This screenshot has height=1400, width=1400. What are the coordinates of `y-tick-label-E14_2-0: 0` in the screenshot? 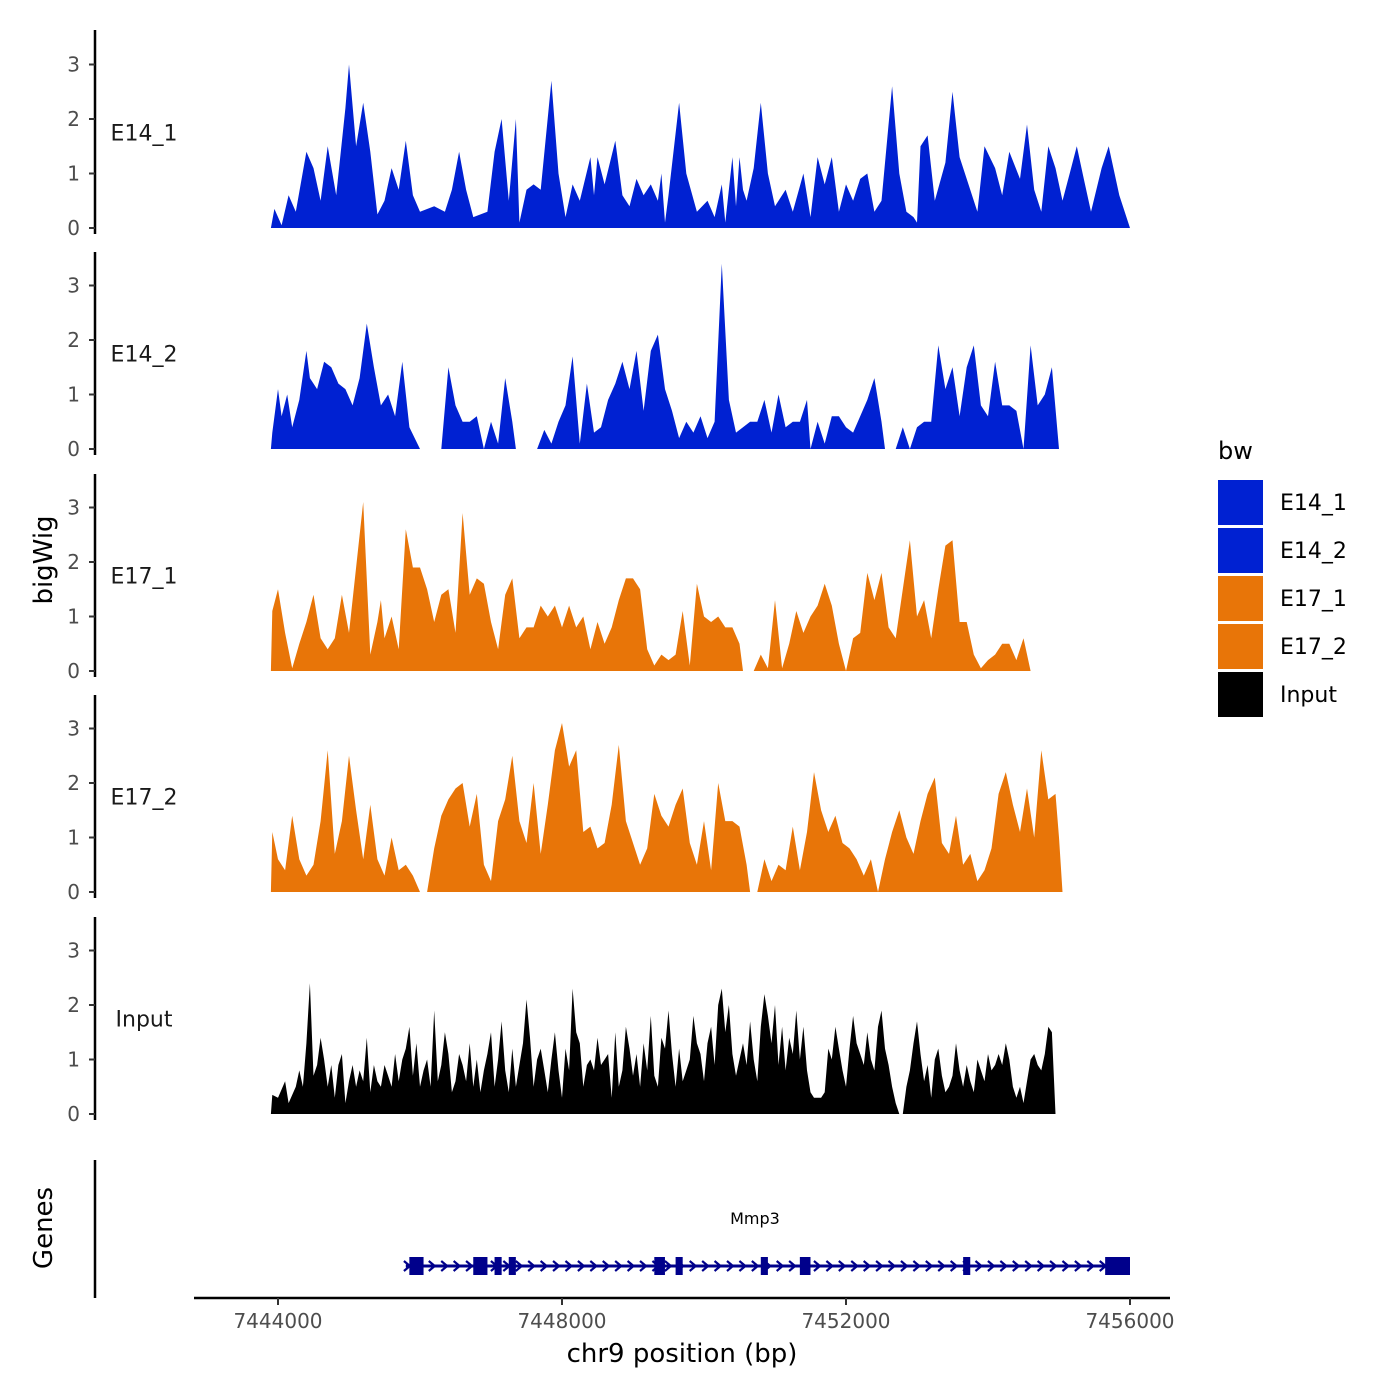 It's located at (73, 449).